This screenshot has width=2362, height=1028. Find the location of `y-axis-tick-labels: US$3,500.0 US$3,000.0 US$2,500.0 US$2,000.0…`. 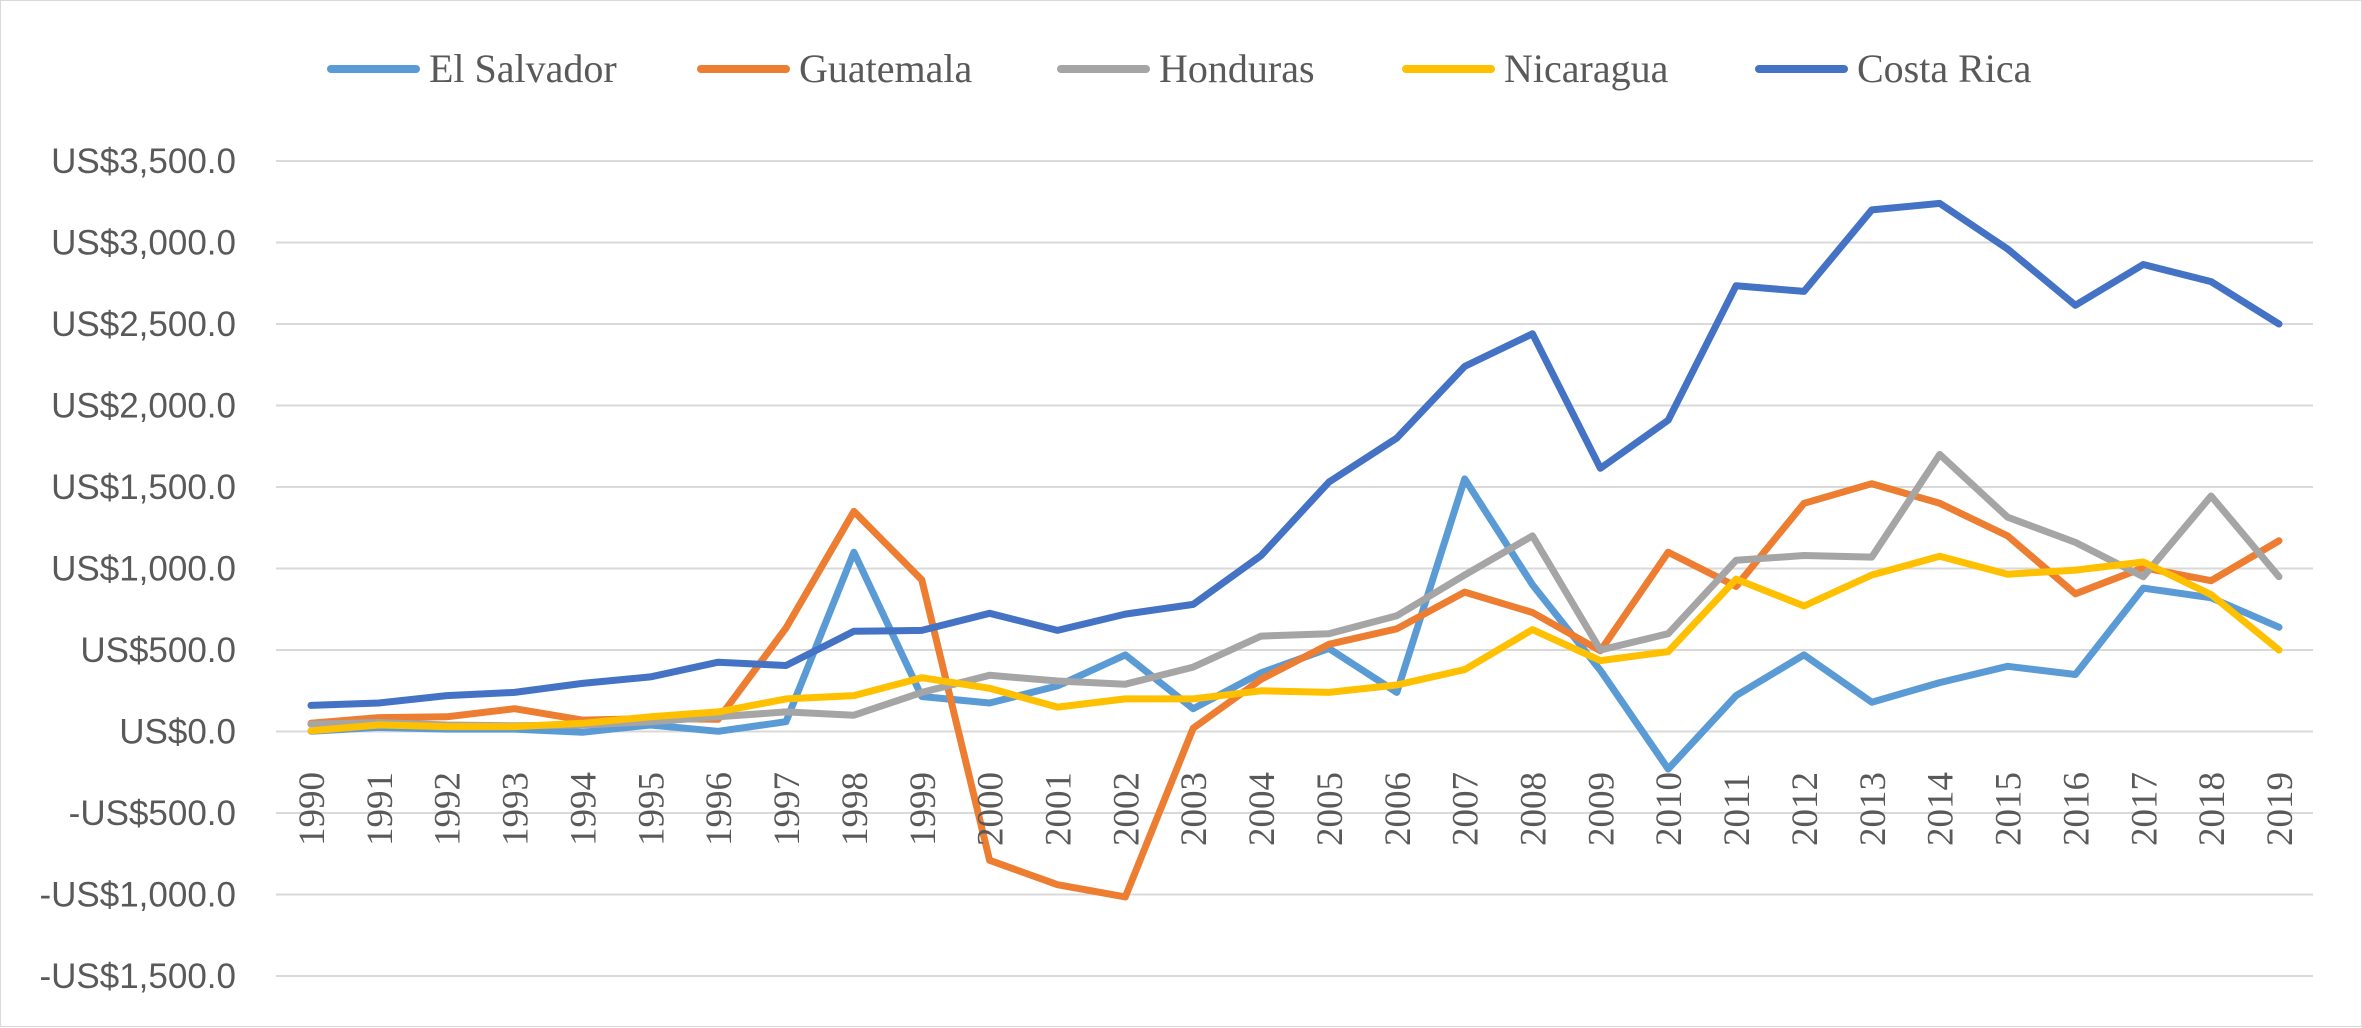

y-axis-tick-labels: US$3,500.0 US$3,000.0 US$2,500.0 US$2,000.0… is located at coordinates (137, 569).